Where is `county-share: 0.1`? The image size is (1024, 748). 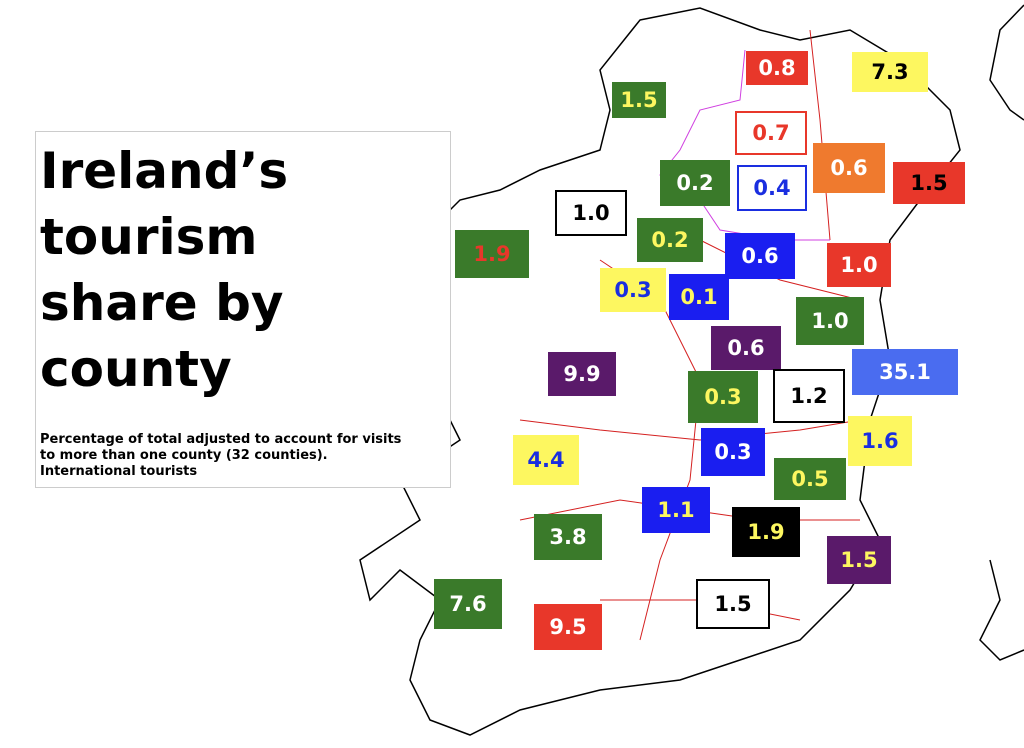 county-share: 0.1 is located at coordinates (699, 297).